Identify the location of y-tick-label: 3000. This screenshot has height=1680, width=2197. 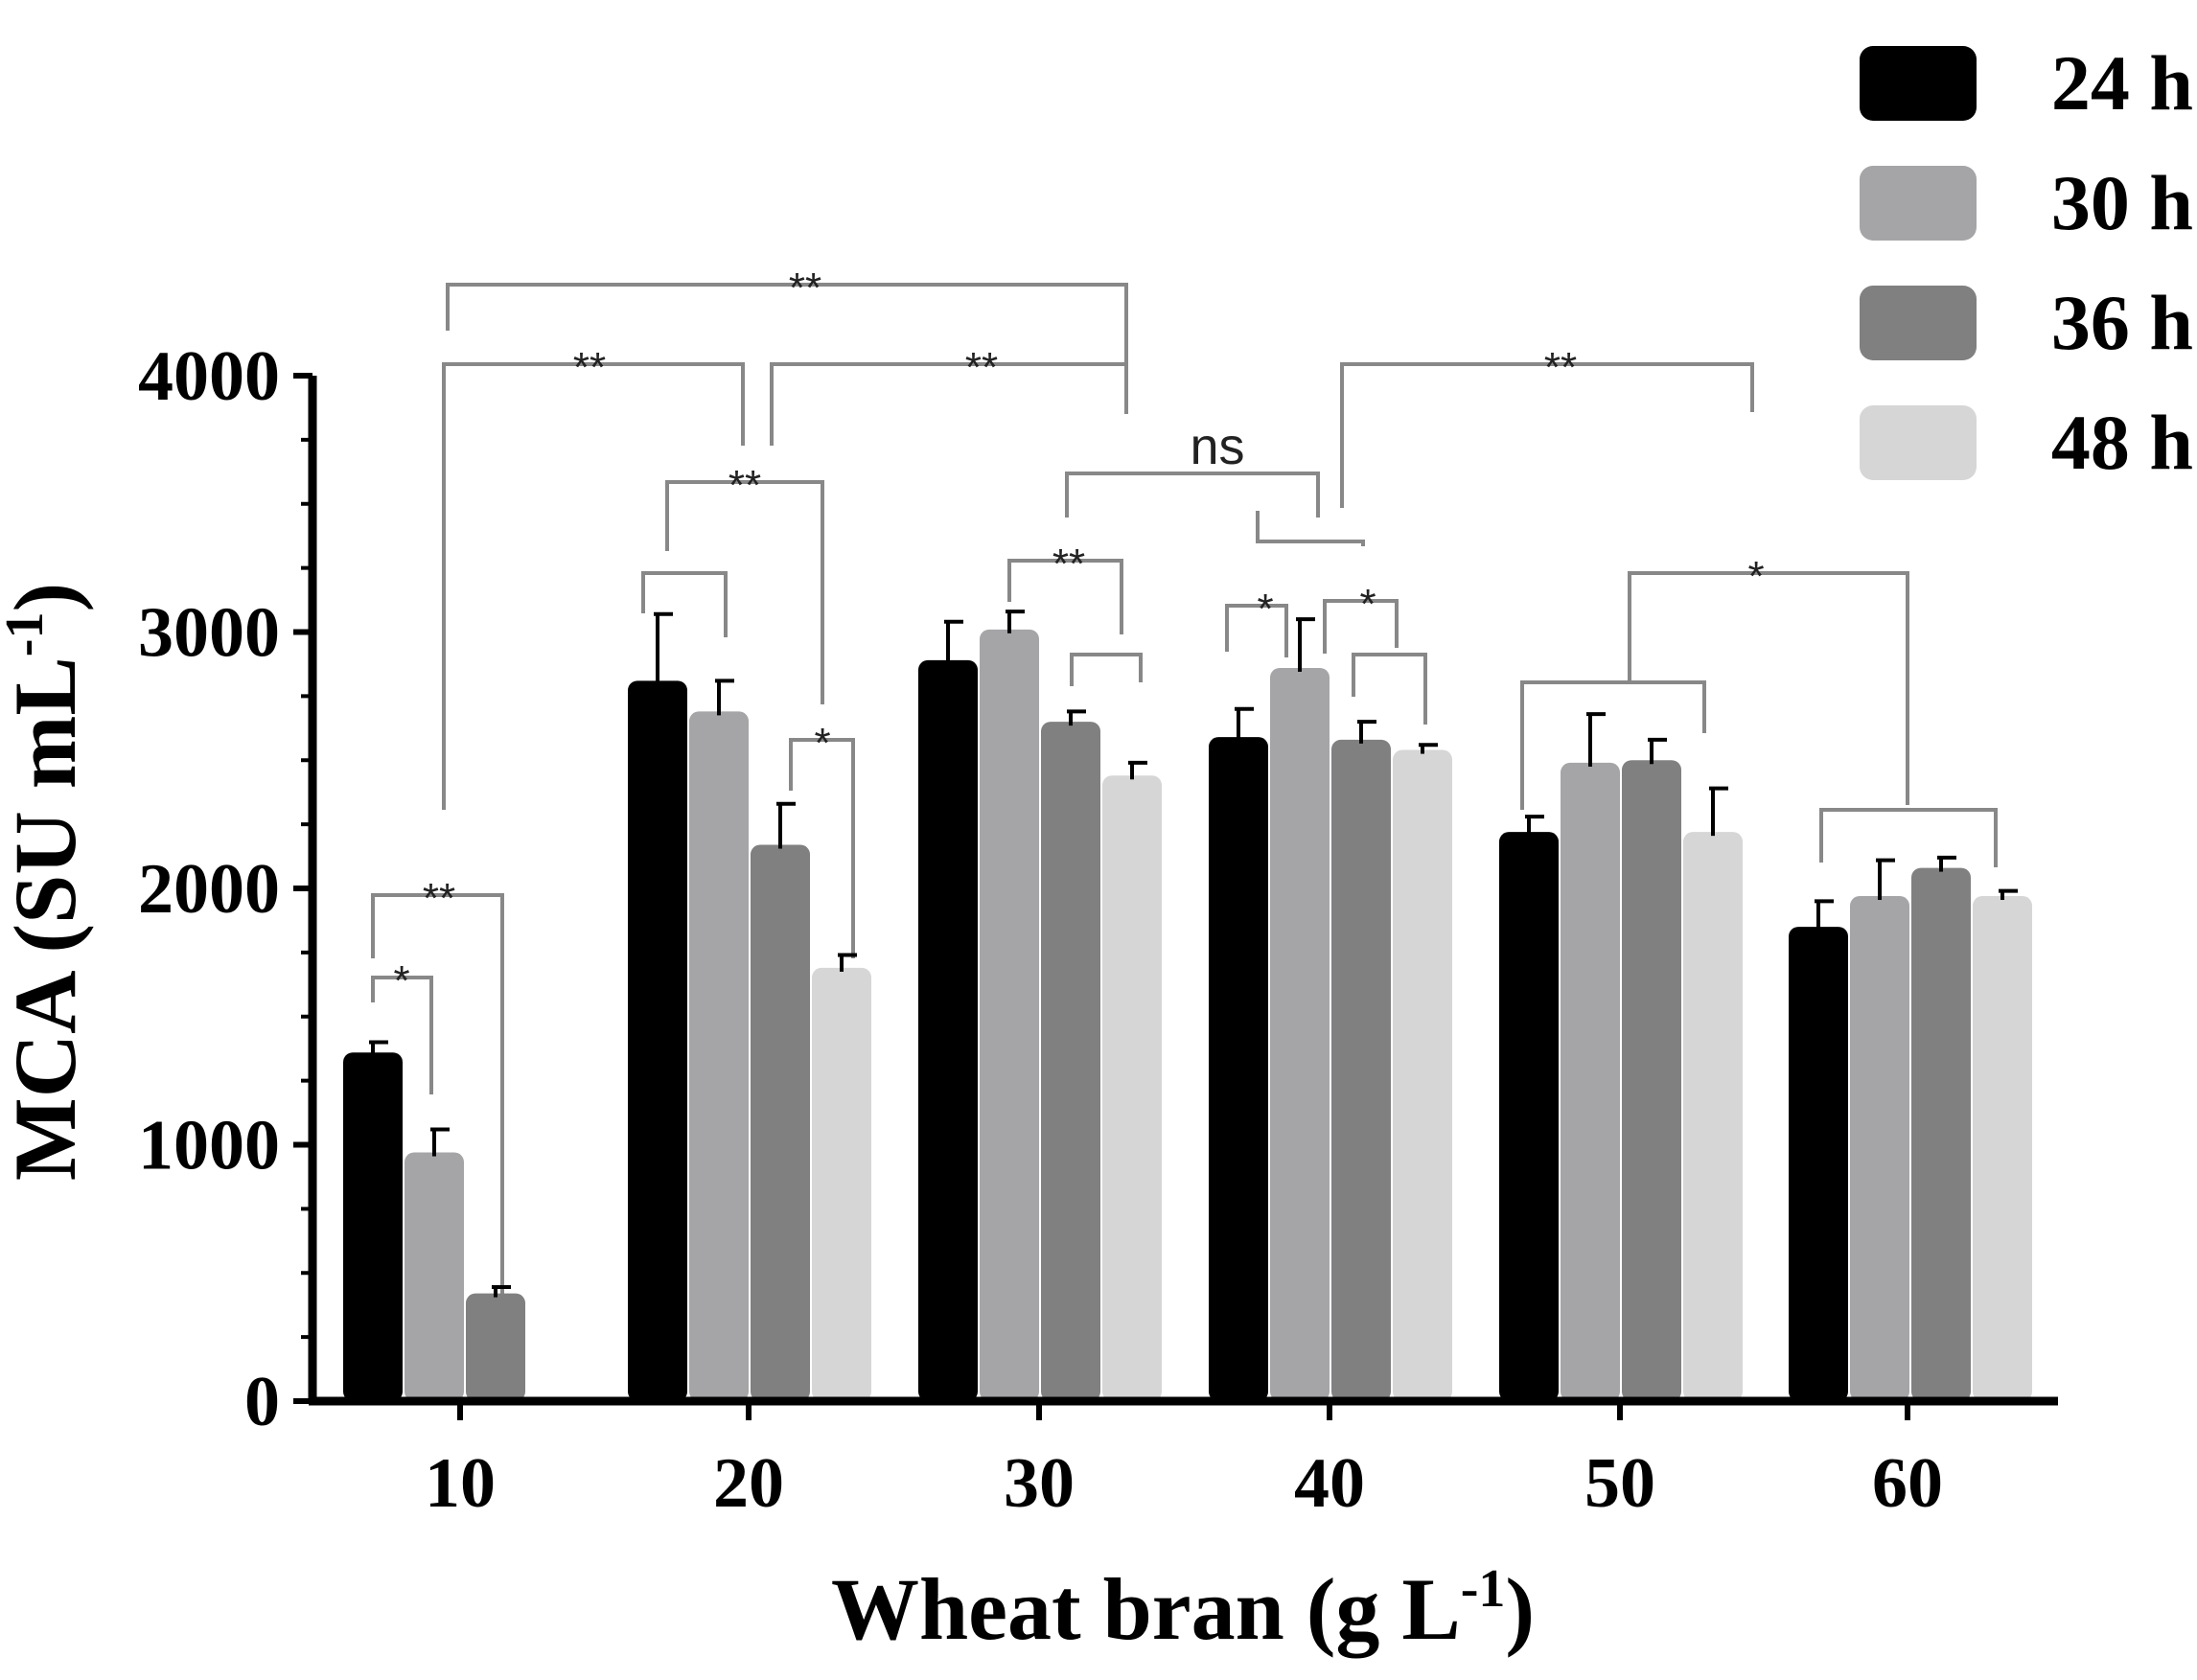
(209, 633).